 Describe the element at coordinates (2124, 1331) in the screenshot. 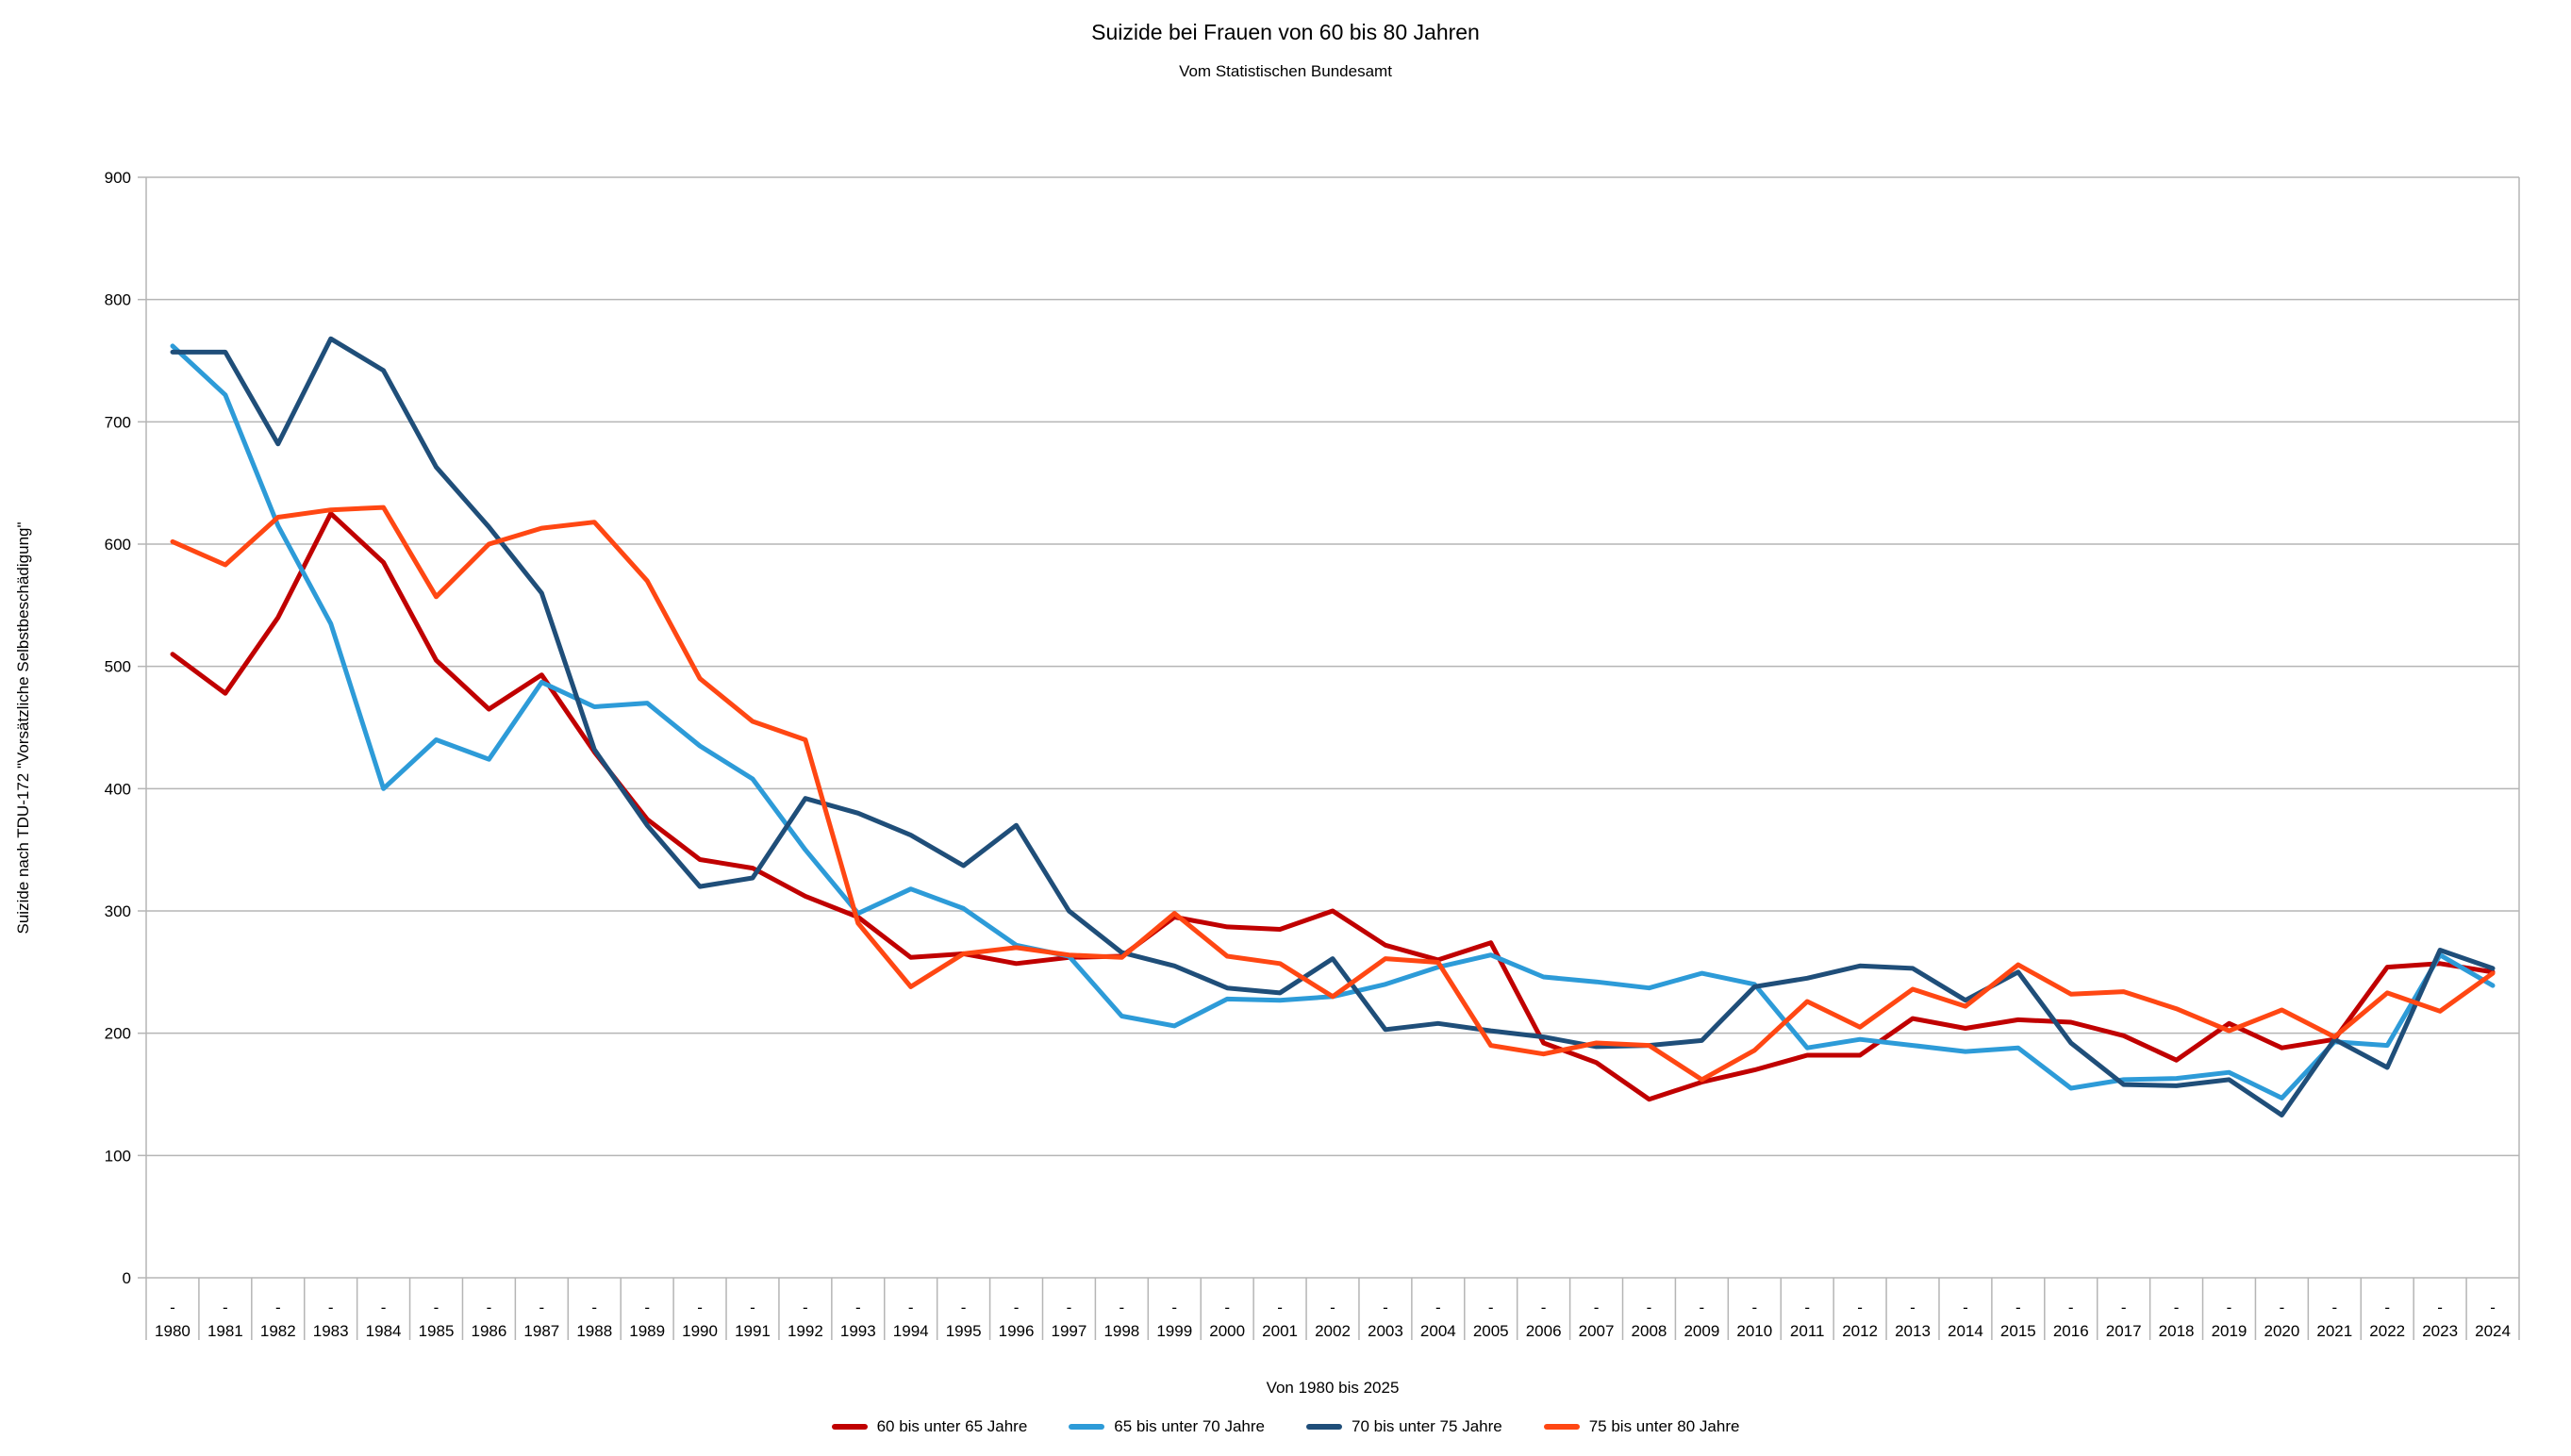

I see `x-tick-year-label: 2017` at that location.